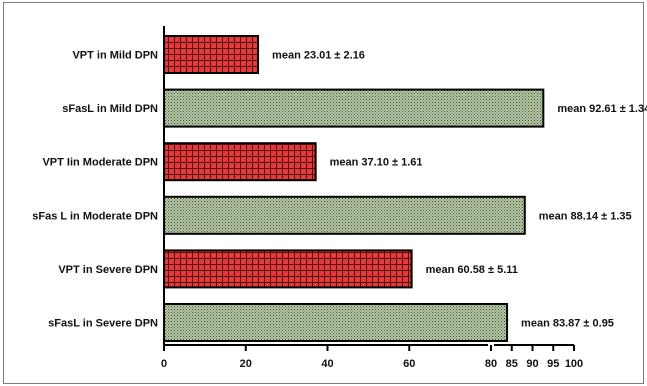  What do you see at coordinates (164, 364) in the screenshot?
I see `x-tick-label: 0` at bounding box center [164, 364].